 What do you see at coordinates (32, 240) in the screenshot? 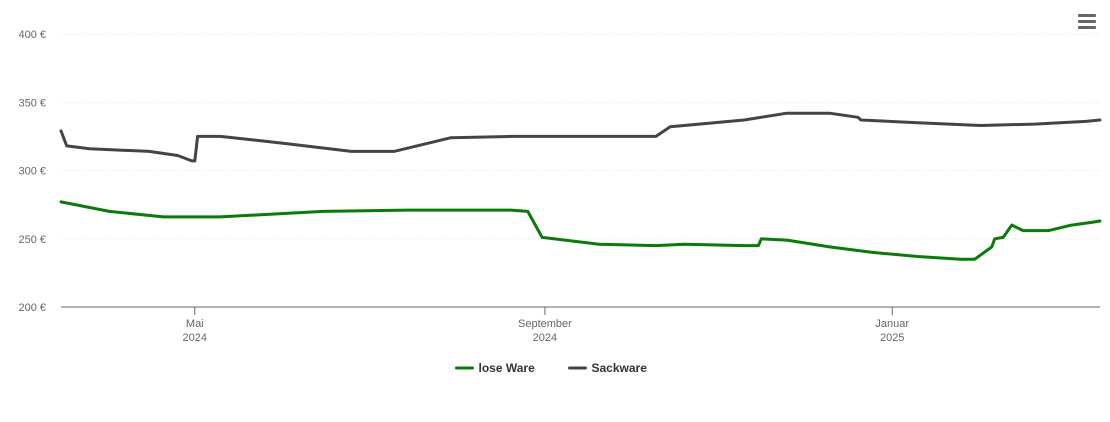
I see `y-tick-label-250: 250 €` at bounding box center [32, 240].